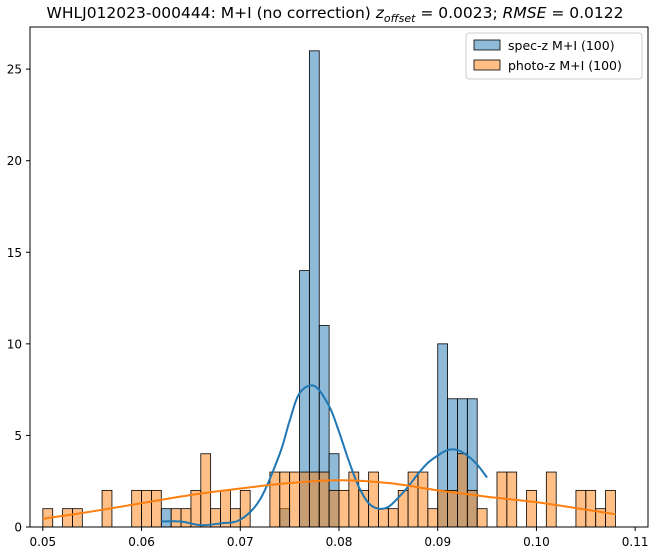 The height and width of the screenshot is (552, 658). I want to click on legend-box, so click(554, 56).